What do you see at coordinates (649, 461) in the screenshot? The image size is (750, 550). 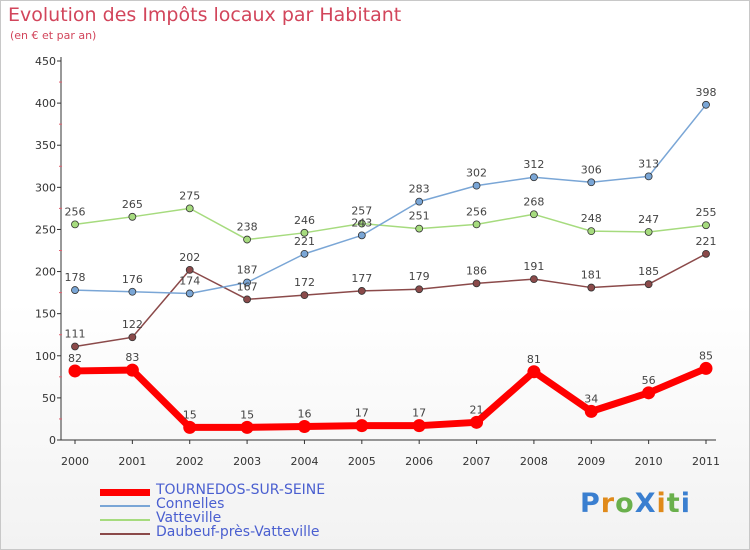 I see `x-tick-label: 2010` at bounding box center [649, 461].